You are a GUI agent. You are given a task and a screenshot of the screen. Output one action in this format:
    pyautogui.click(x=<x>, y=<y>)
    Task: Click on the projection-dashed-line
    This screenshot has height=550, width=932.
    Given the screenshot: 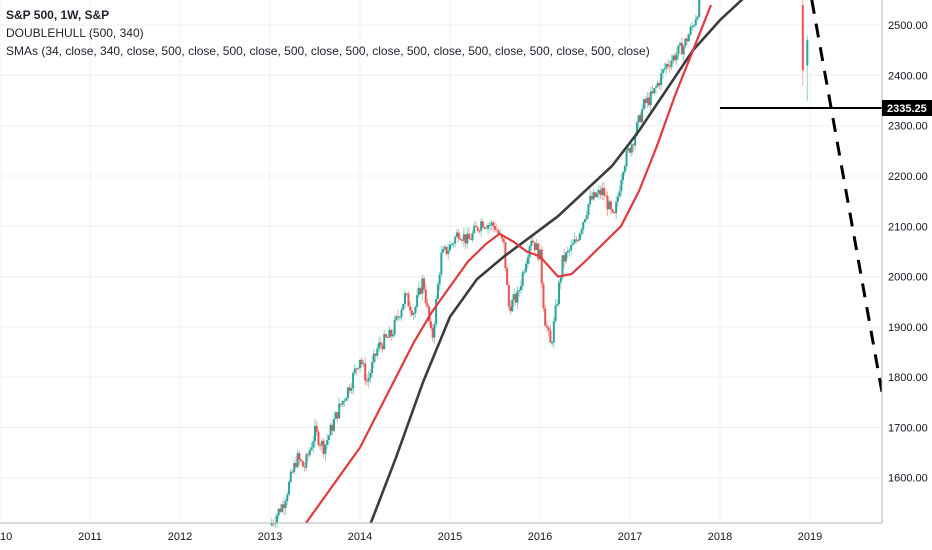 What is the action you would take?
    pyautogui.click(x=847, y=196)
    